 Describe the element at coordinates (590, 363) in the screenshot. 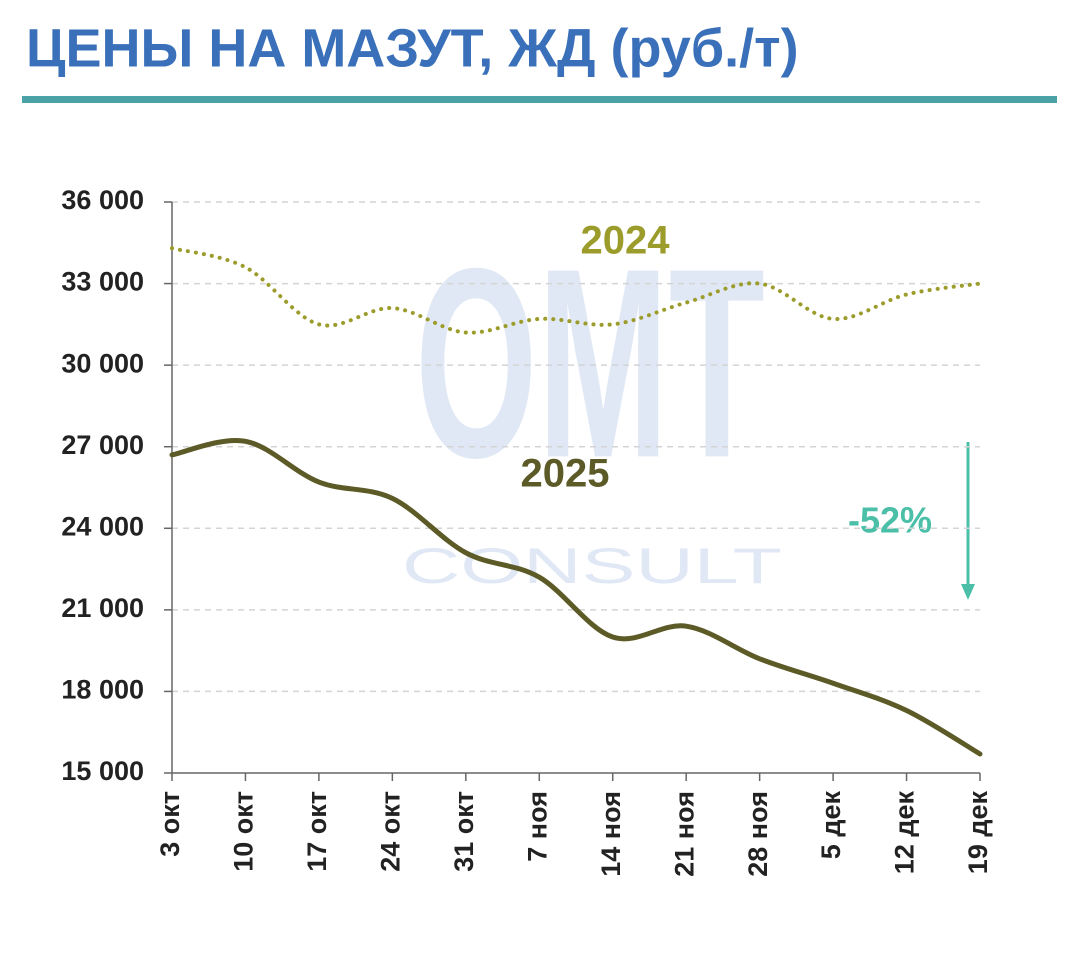

I see `watermark-logo: OMT` at that location.